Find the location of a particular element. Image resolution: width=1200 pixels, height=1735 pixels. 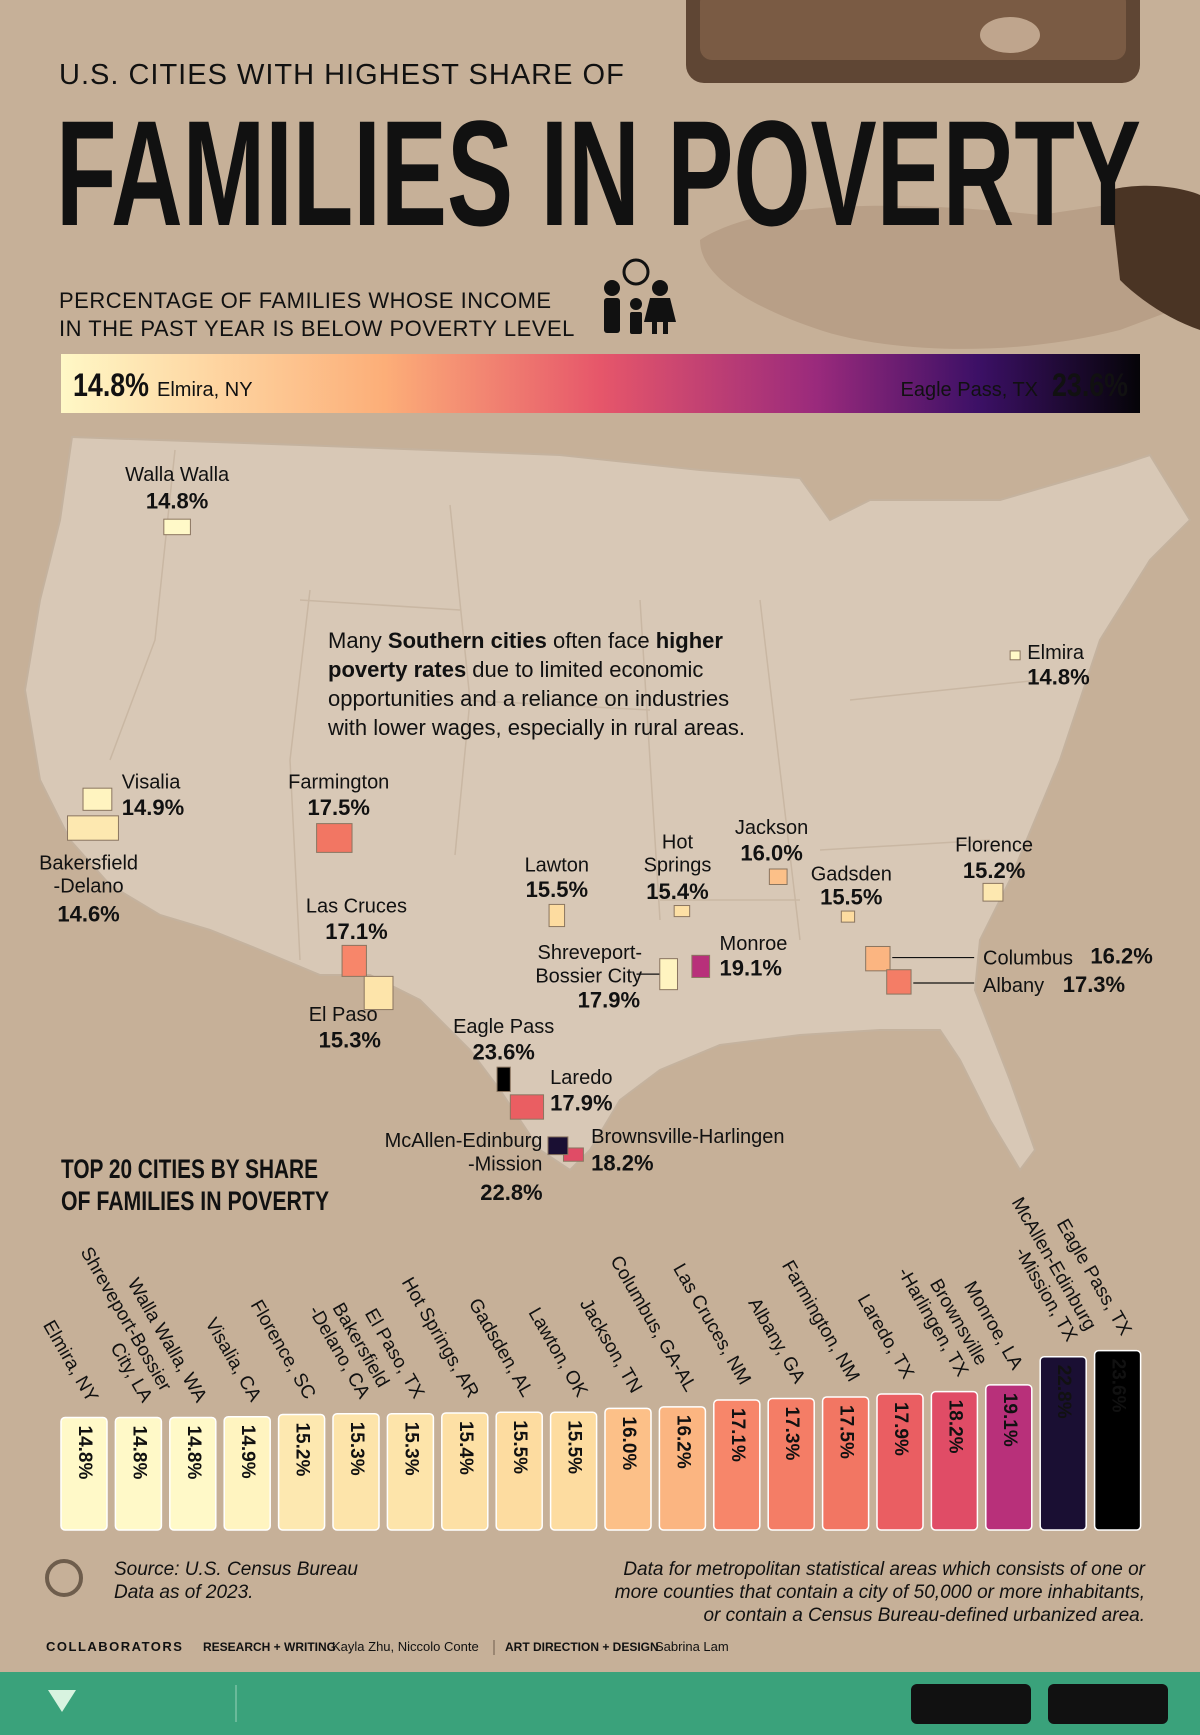

city-value: 19.1% is located at coordinates (751, 968).